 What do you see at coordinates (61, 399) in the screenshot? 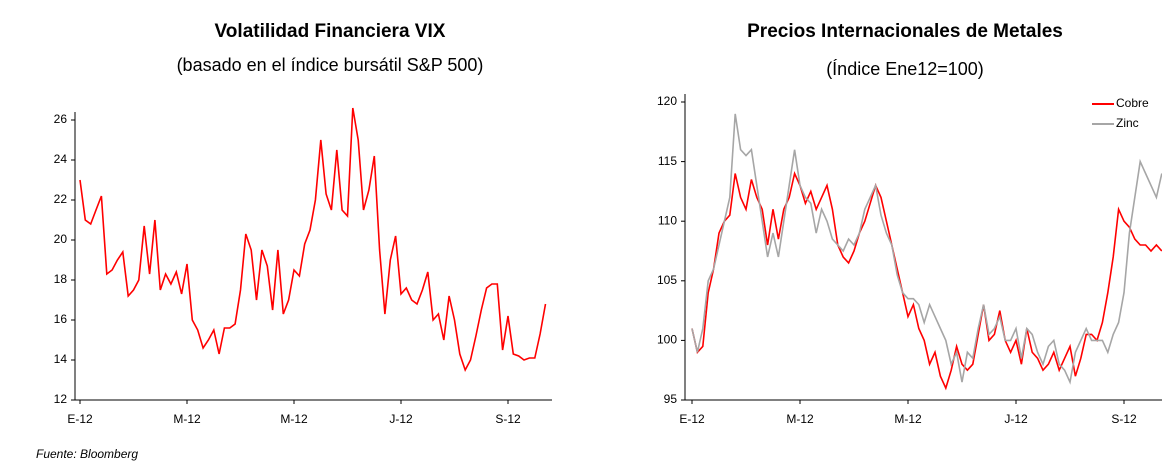
I see `y-tick-label: 12` at bounding box center [61, 399].